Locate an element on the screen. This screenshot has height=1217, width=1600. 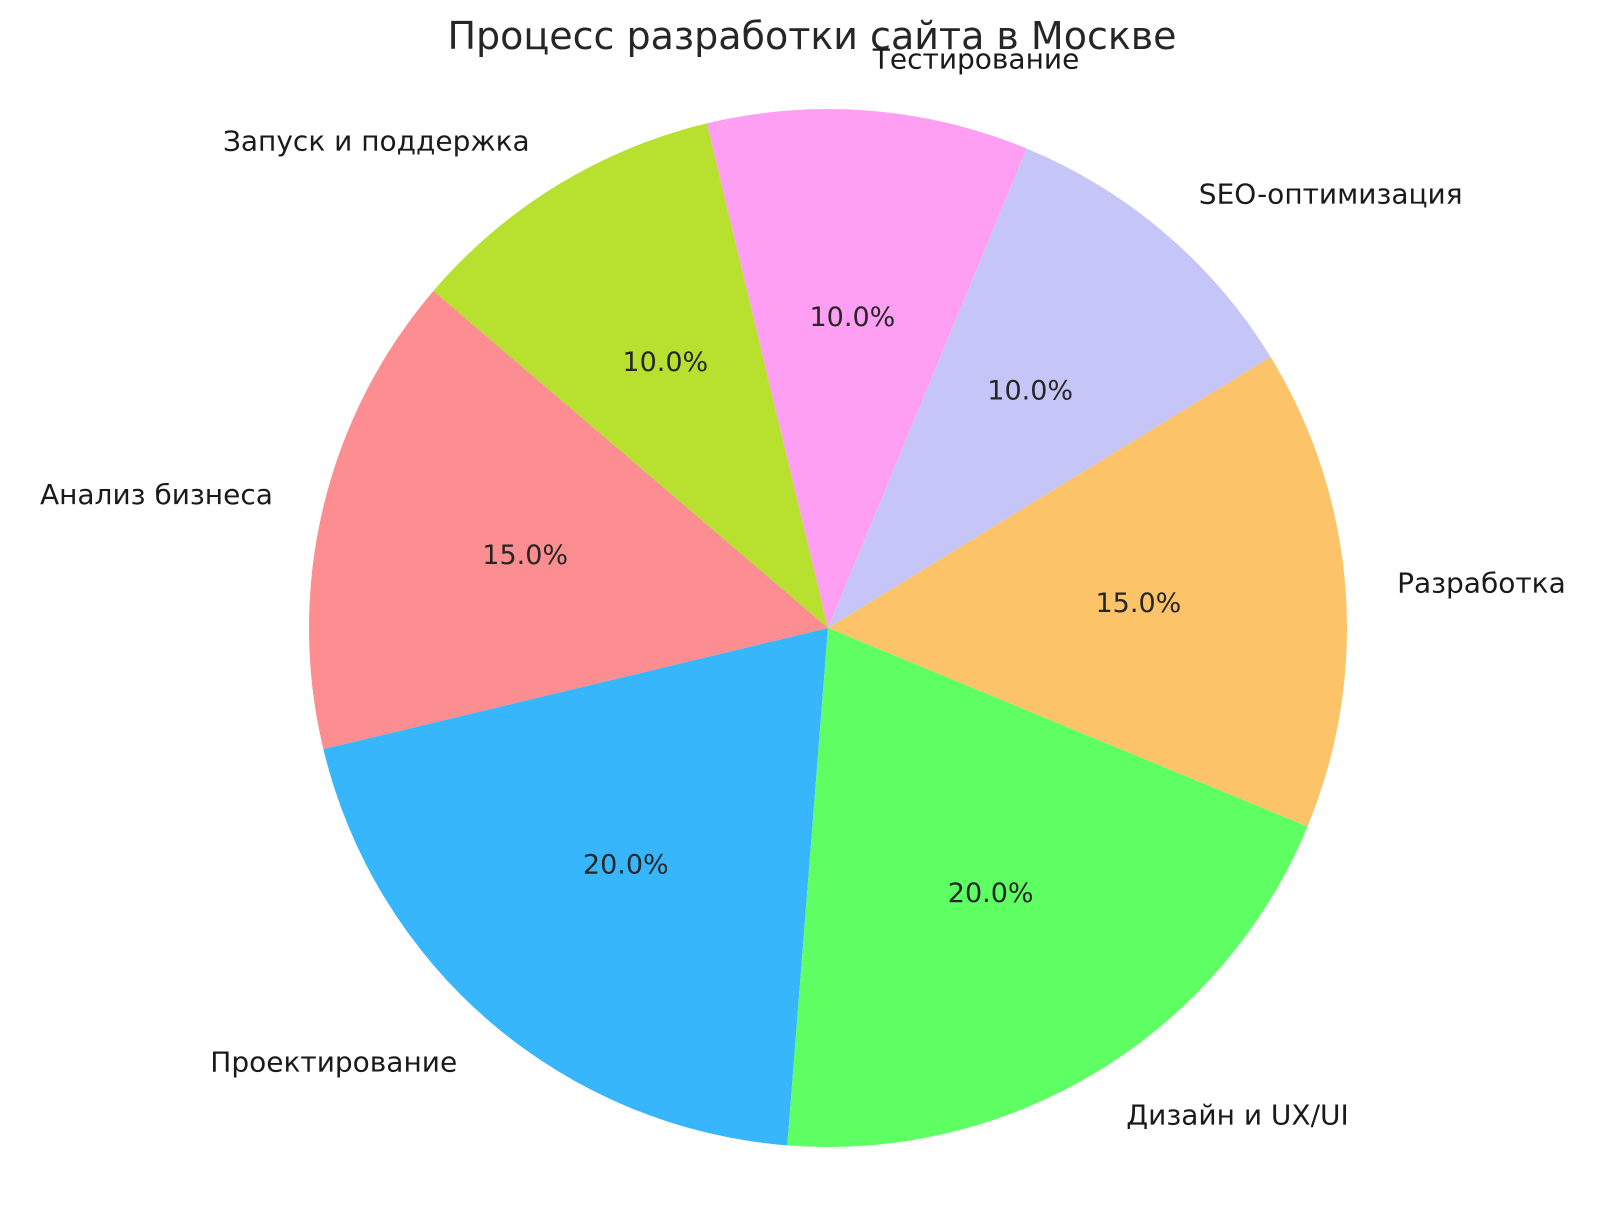
slice-label-1: SEO-оптимизация is located at coordinates (1331, 193).